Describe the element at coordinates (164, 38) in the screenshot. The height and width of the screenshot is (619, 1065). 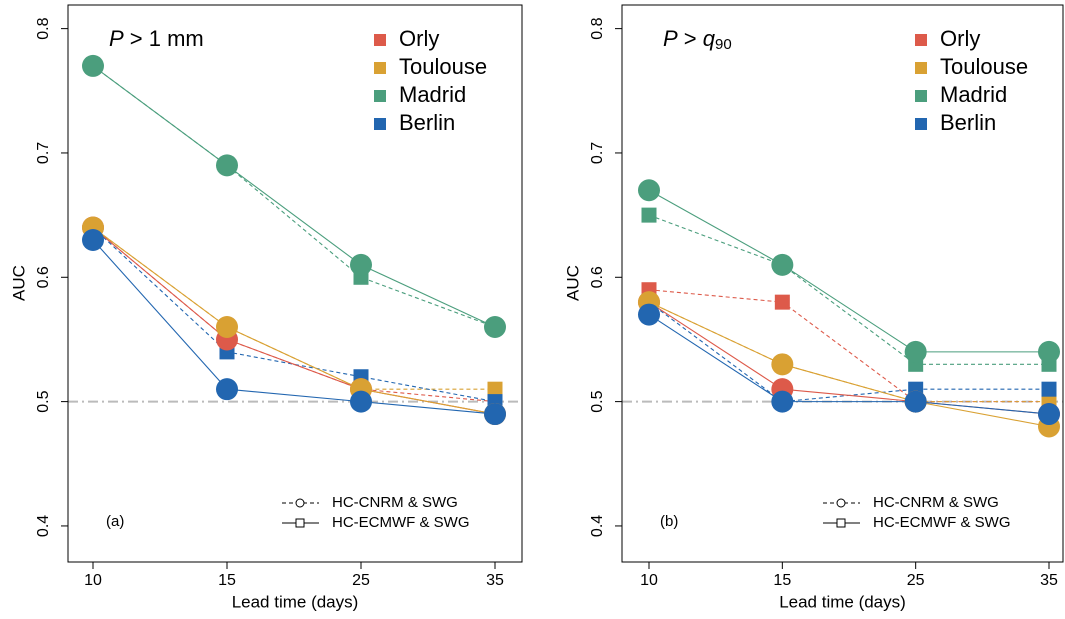
I see `annotation-part: > 1 mm` at that location.